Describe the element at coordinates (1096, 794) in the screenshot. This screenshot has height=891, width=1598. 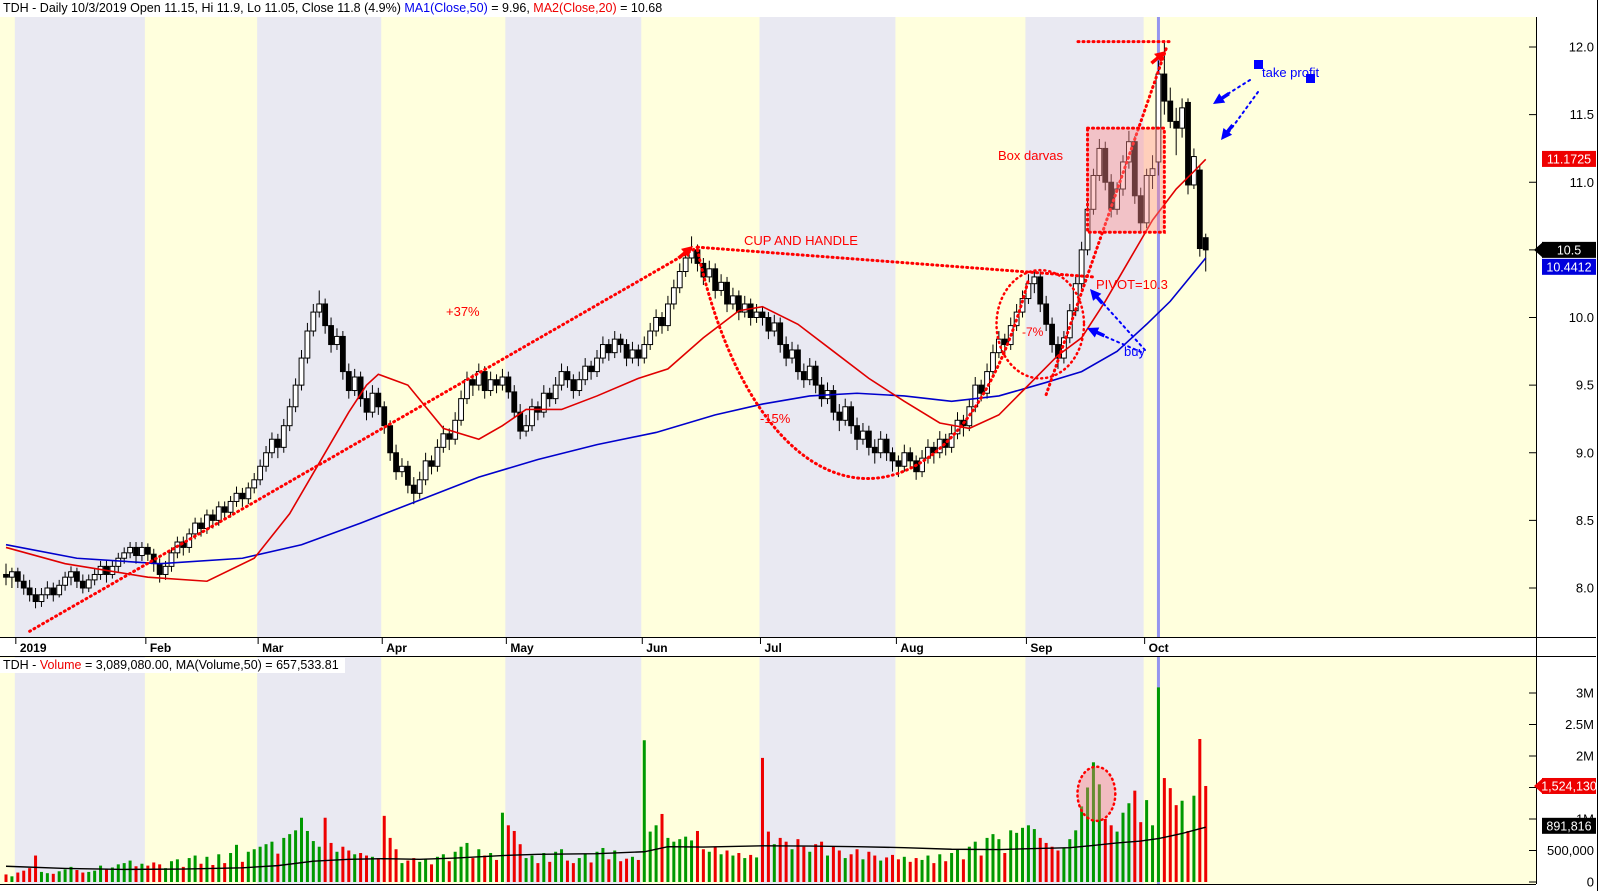
I see `volume-spike-ellipse` at that location.